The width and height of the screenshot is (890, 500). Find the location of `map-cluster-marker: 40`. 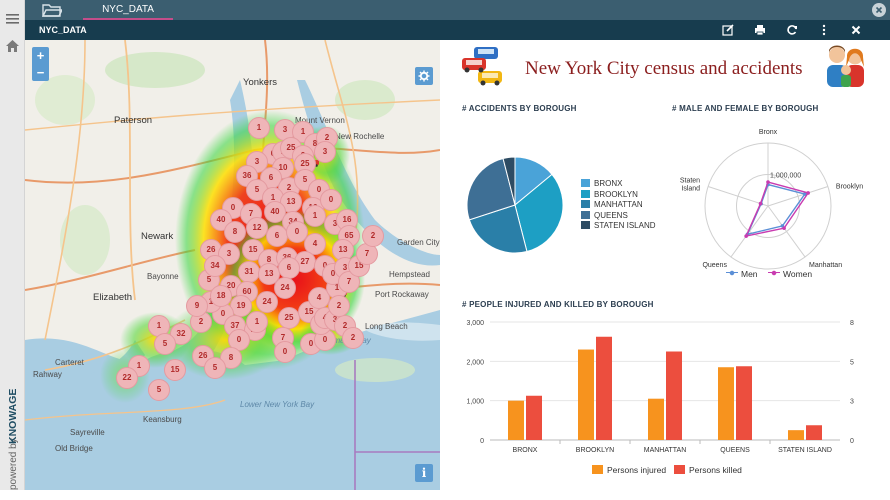

map-cluster-marker: 40 is located at coordinates (275, 212).